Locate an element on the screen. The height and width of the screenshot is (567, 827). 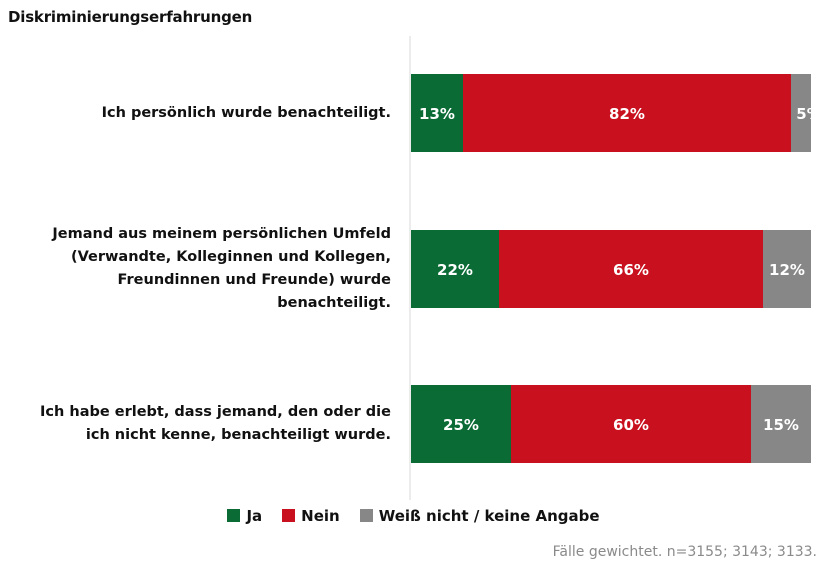
footnote: Fälle gewichtet. n=3155; 3143; 3133. is located at coordinates (684, 552).